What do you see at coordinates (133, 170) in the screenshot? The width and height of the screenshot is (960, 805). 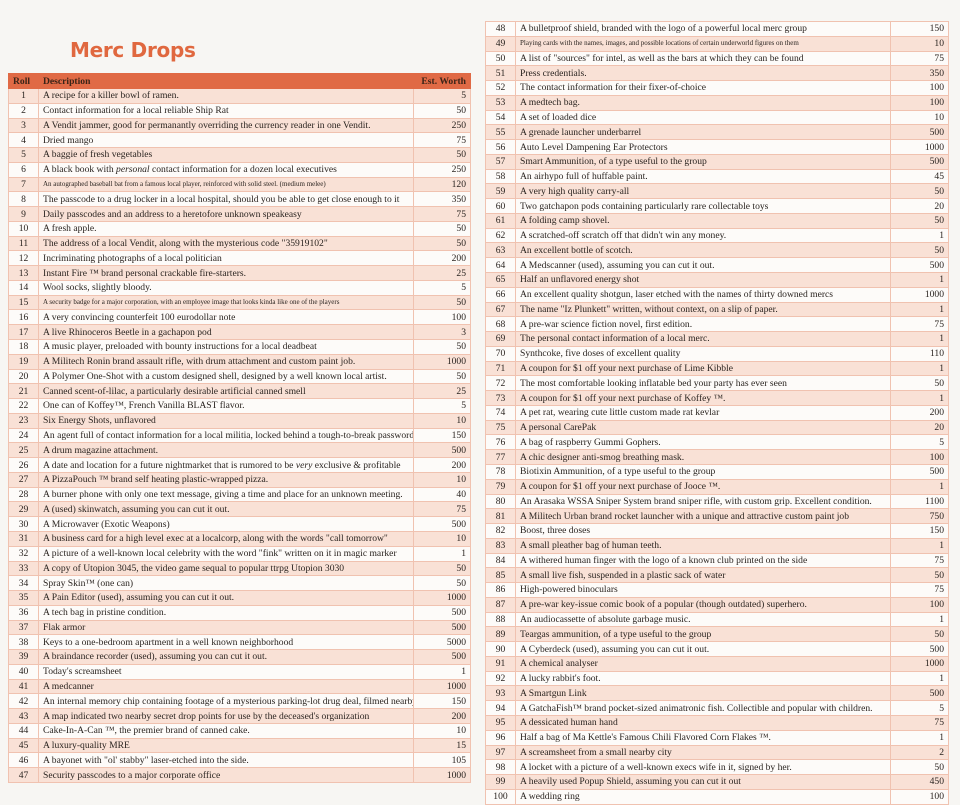 I see `description-emphasis: personal` at bounding box center [133, 170].